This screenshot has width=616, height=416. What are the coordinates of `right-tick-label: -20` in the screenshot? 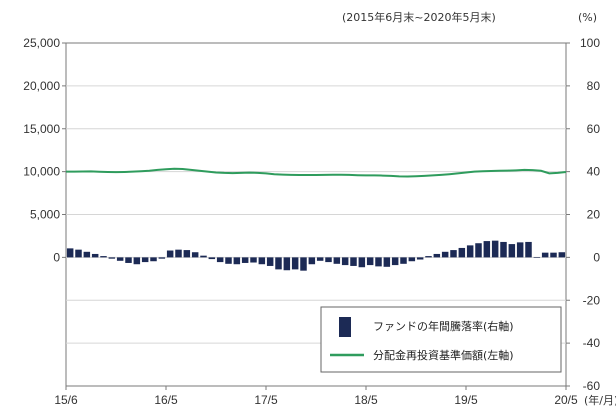 It's located at (592, 300).